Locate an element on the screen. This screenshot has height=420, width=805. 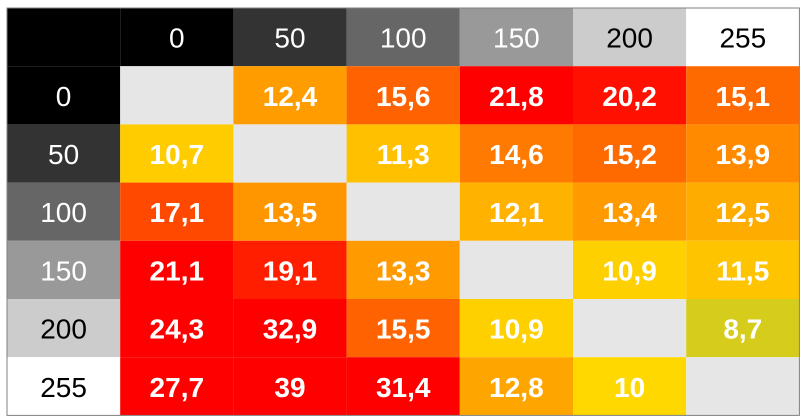
cell-value-label: 12,5 is located at coordinates (743, 212).